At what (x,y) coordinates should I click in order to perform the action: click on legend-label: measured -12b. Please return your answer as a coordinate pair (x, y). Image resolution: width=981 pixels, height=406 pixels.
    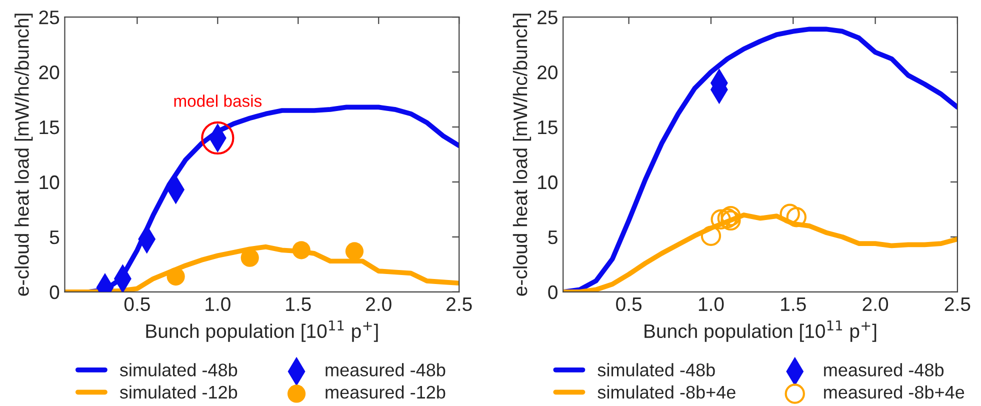
    Looking at the image, I should click on (386, 392).